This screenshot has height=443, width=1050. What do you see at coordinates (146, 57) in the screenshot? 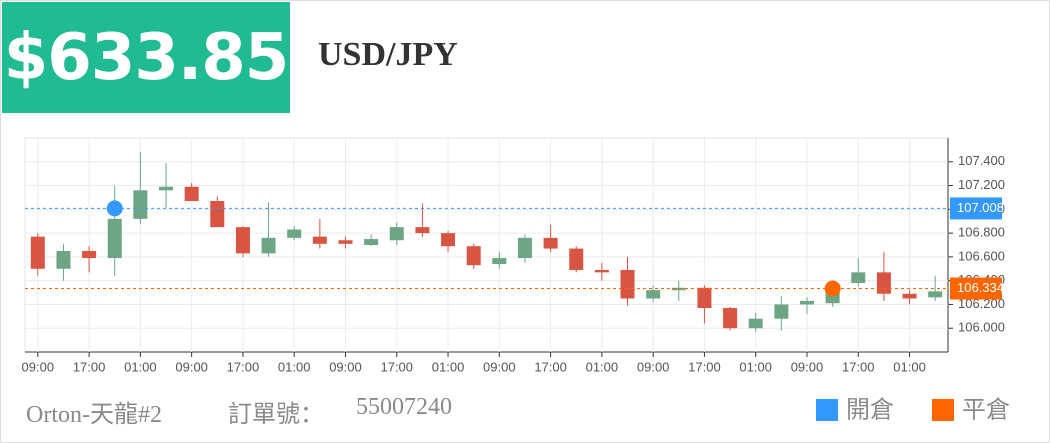
I see `price: $633.85` at bounding box center [146, 57].